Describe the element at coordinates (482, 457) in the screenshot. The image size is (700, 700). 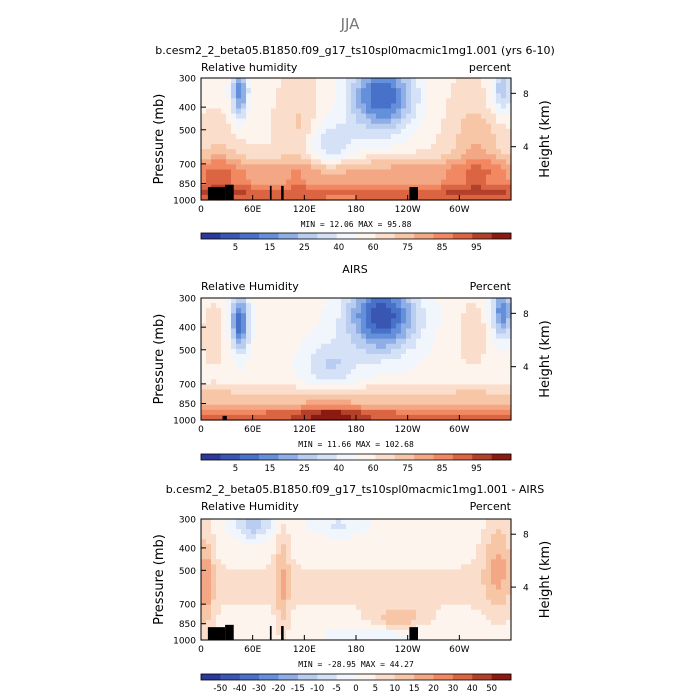
I see `colorbar-swatch` at that location.